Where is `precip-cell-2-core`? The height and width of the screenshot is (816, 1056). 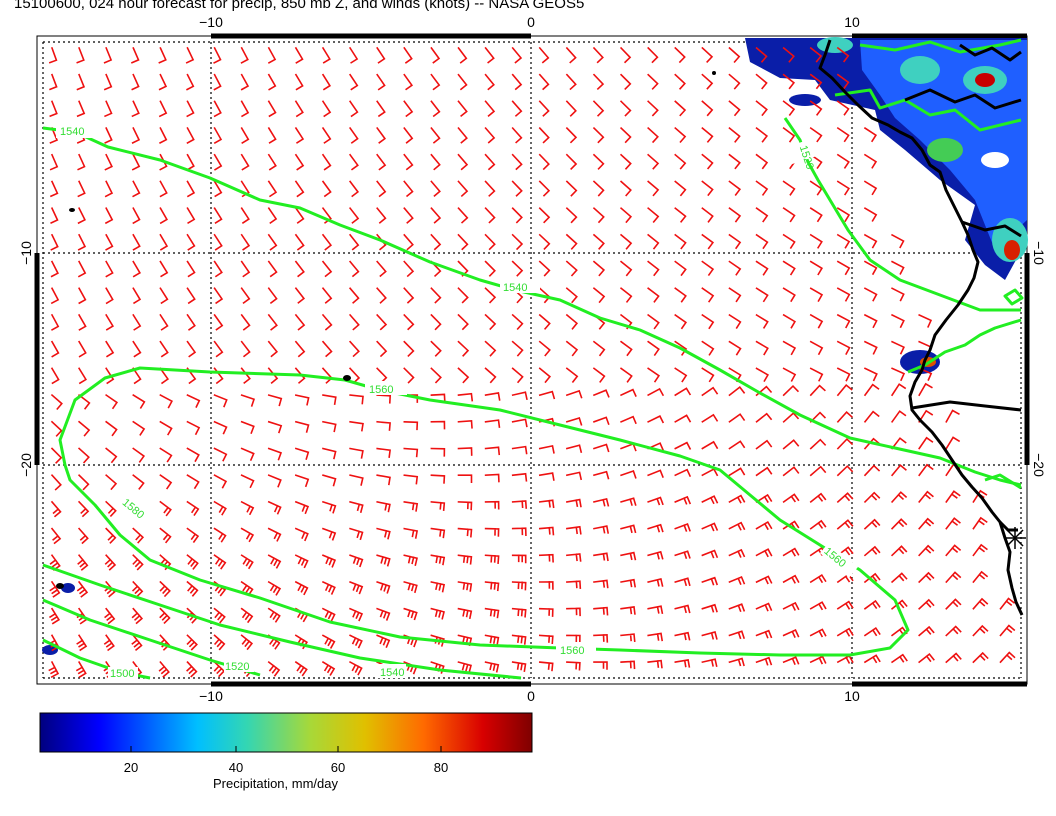 precip-cell-2-core is located at coordinates (1012, 250).